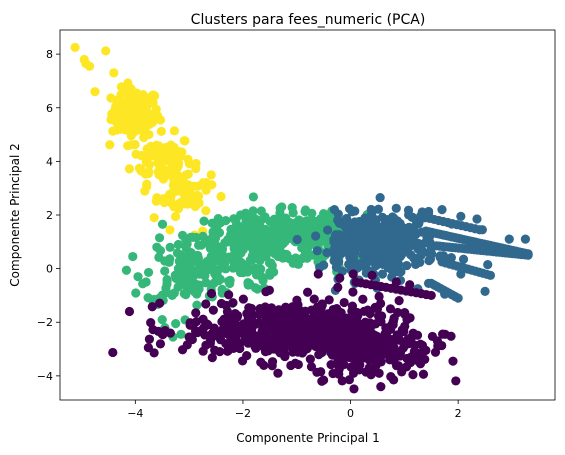  What do you see at coordinates (45, 376) in the screenshot?
I see `y-tick-label: −4` at bounding box center [45, 376].